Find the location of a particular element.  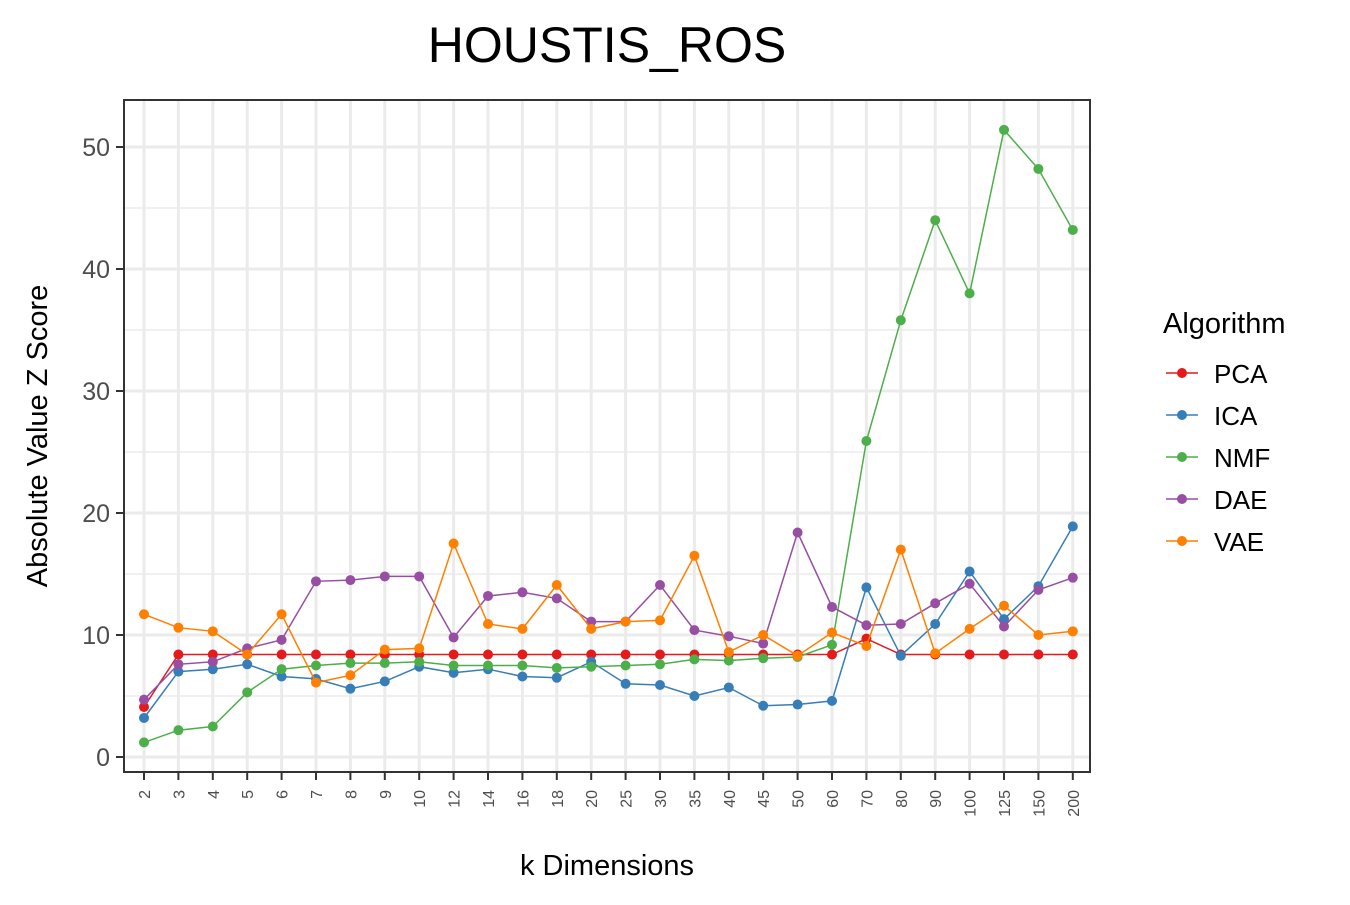

x-tick-label: 3 is located at coordinates (179, 794).